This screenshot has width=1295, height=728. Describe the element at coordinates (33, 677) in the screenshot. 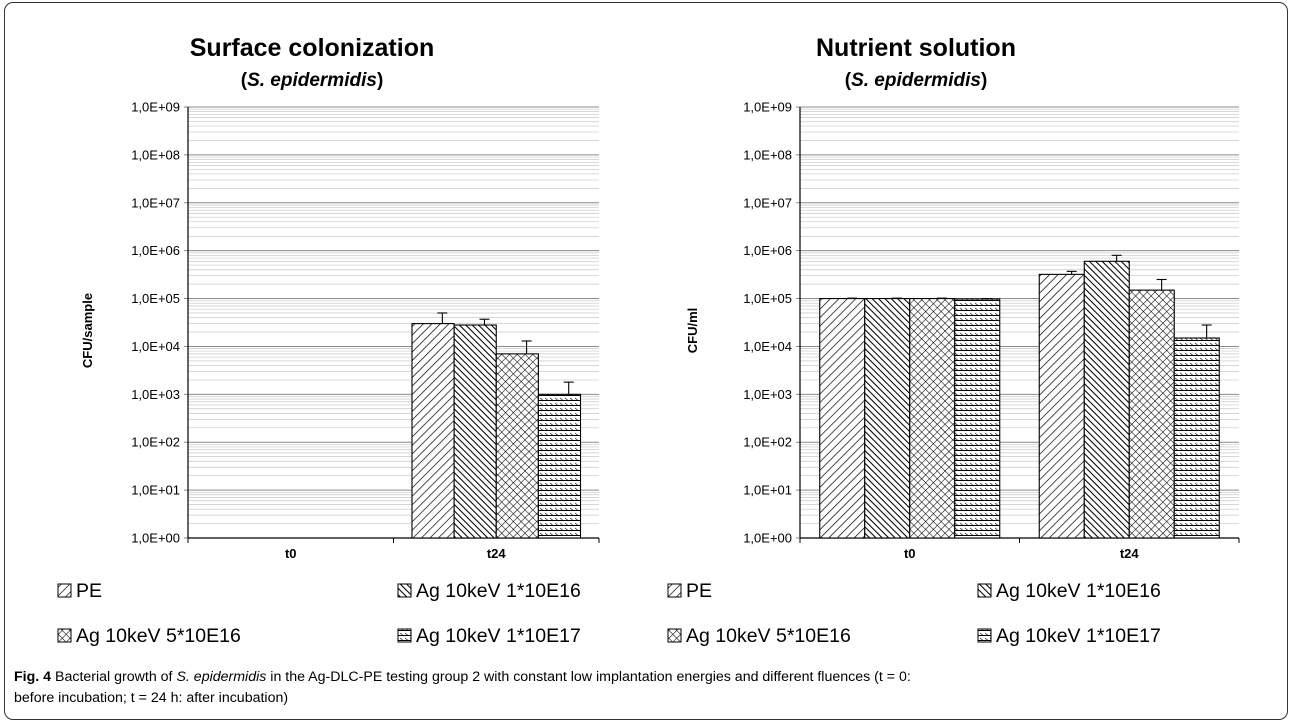

I see `caption-fig-label: Fig. 4` at that location.